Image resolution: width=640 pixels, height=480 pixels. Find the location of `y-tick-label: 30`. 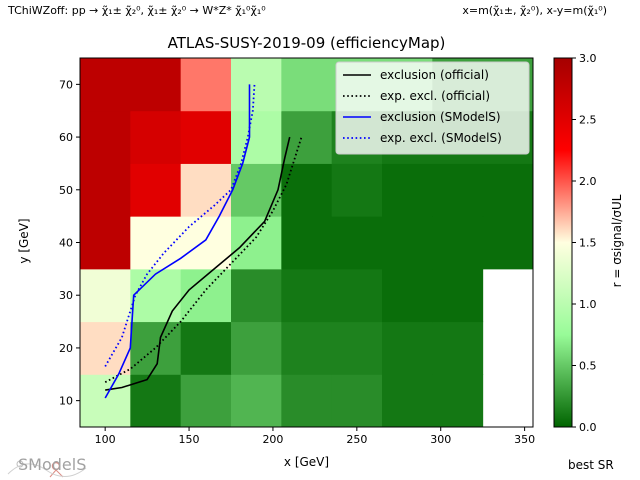

y-tick-label: 30 is located at coordinates (66, 295).